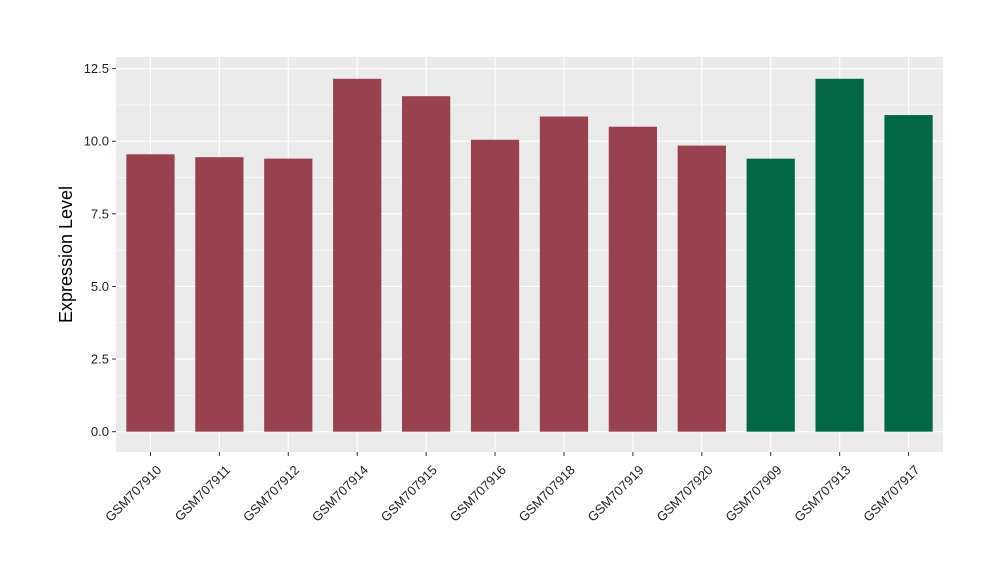 The height and width of the screenshot is (580, 1000). What do you see at coordinates (100, 213) in the screenshot?
I see `y-tick-label: 7.5` at bounding box center [100, 213].